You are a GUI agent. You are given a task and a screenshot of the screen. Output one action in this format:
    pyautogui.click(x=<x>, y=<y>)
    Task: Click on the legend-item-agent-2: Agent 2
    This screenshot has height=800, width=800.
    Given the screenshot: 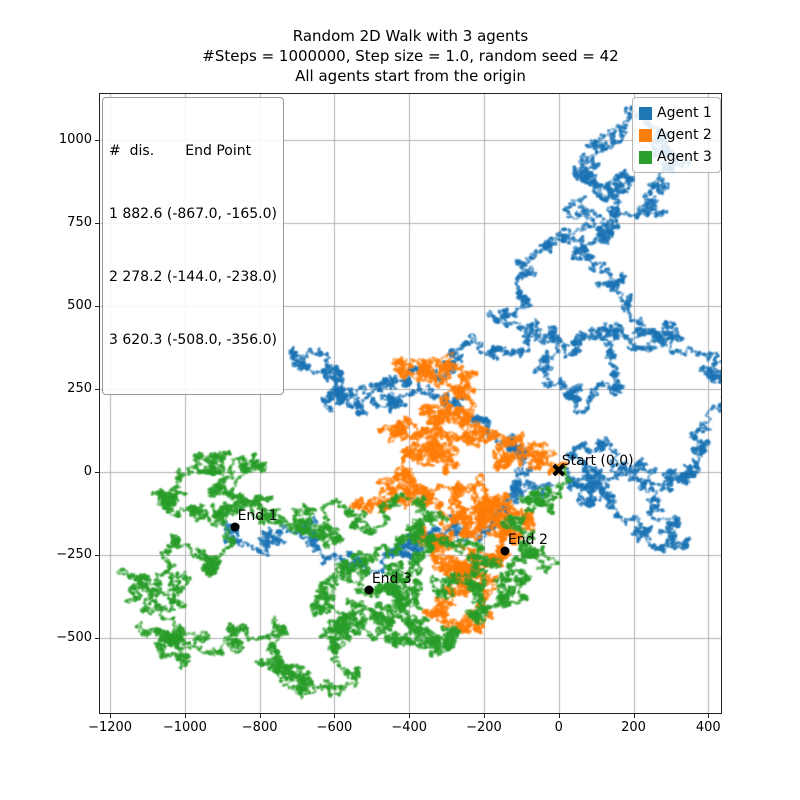 What is the action you would take?
    pyautogui.click(x=675, y=135)
    